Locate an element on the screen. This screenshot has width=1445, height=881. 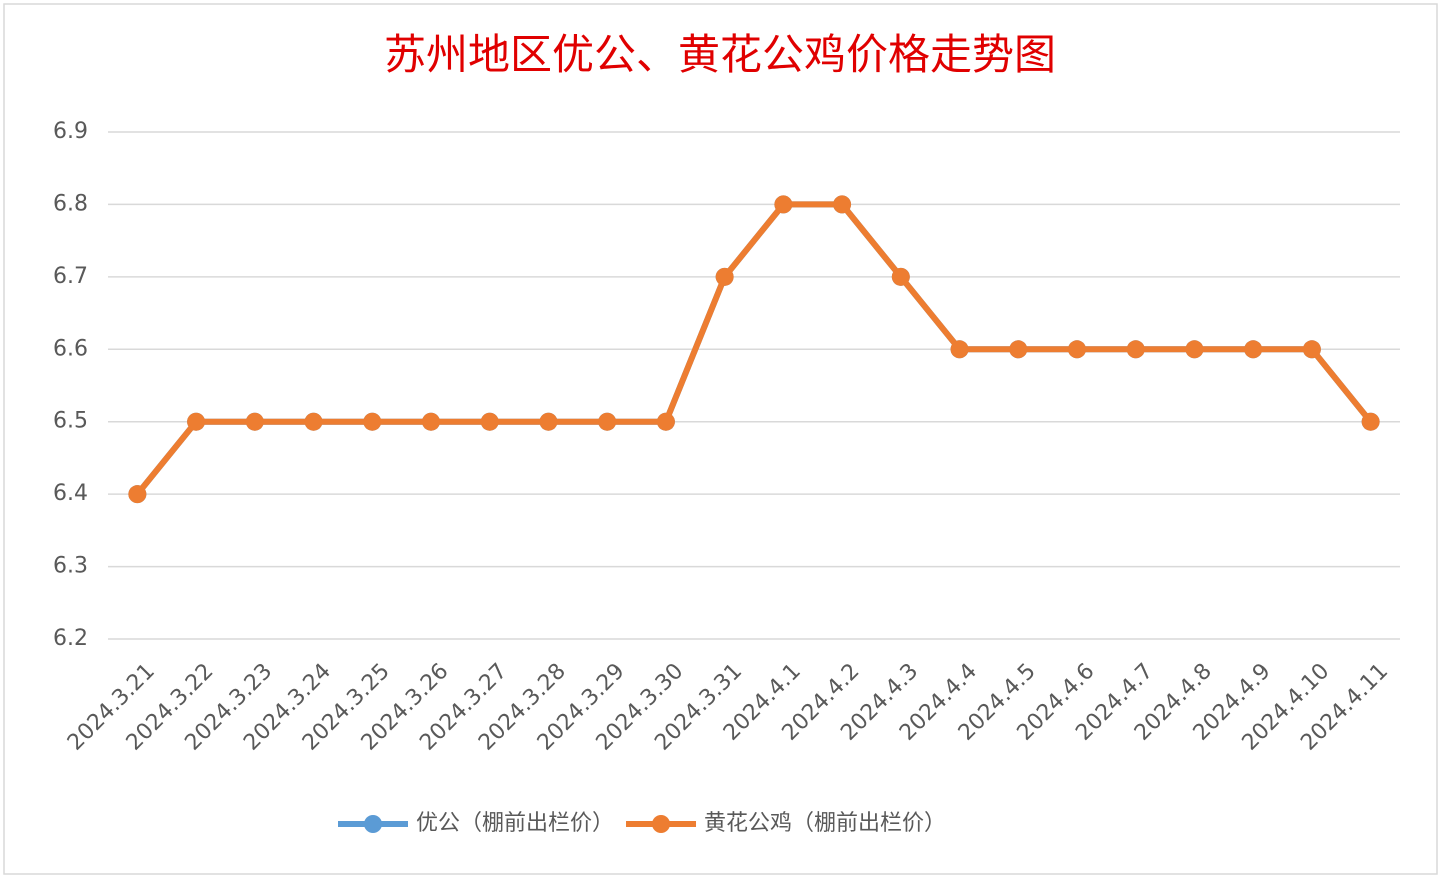
y-tick-label: 6.4 is located at coordinates (70, 493).